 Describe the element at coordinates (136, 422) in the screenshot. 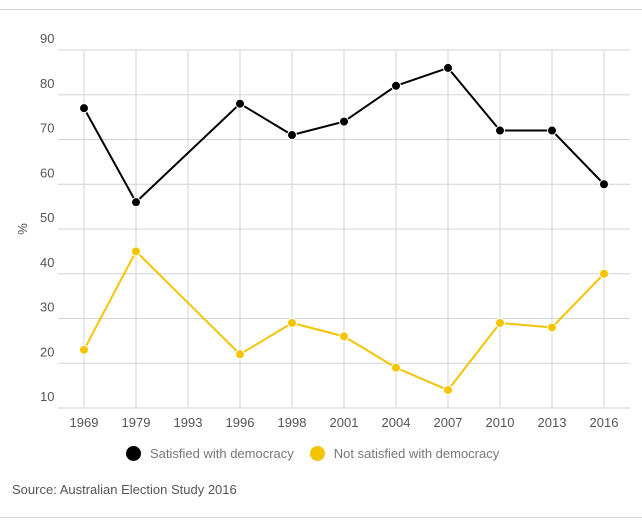

I see `x-tick-label: 1979` at that location.